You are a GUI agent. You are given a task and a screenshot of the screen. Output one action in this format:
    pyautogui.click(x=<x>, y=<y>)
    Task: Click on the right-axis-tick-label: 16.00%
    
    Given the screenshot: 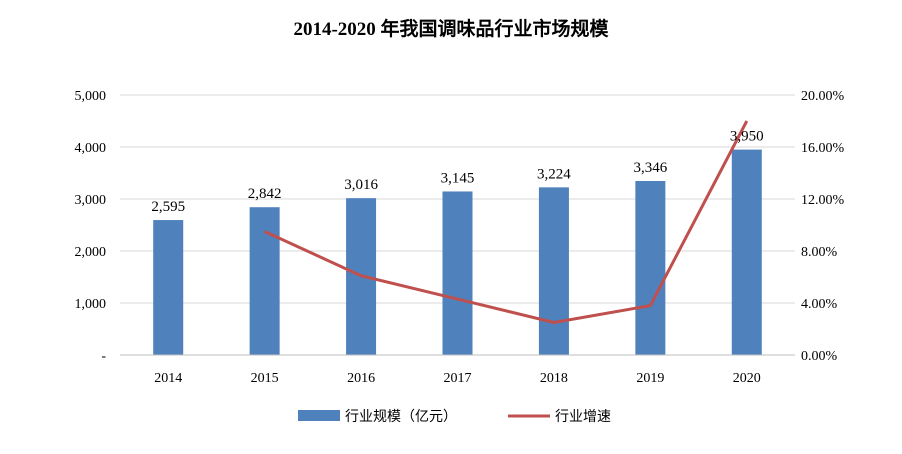 What is the action you would take?
    pyautogui.click(x=823, y=148)
    